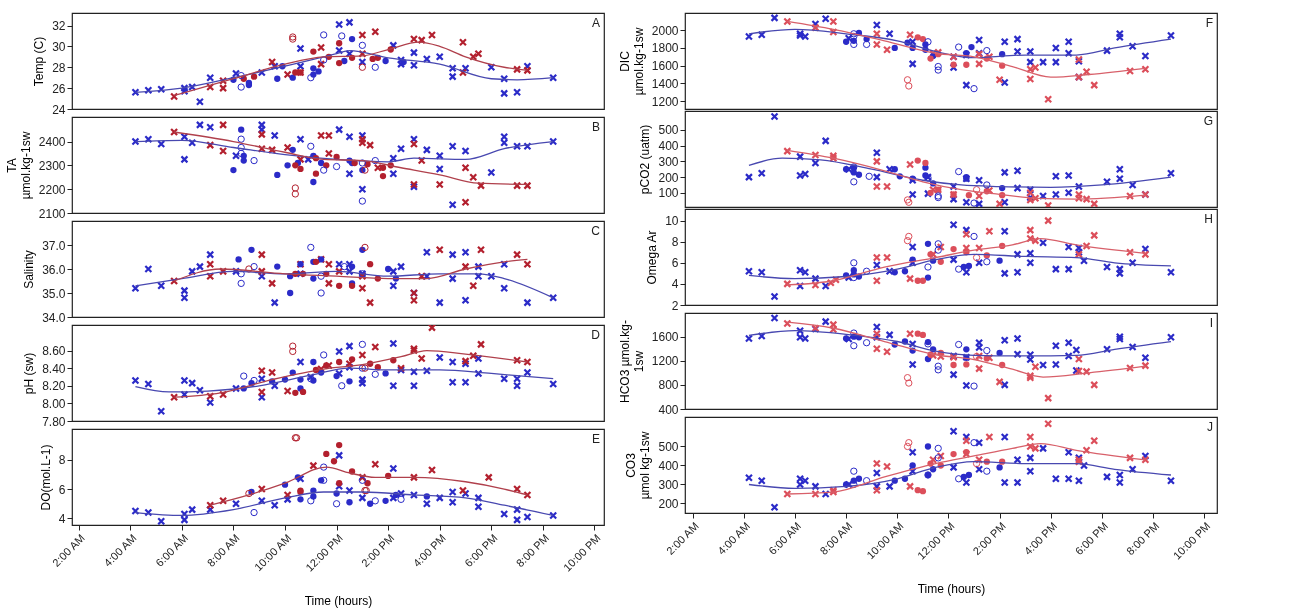 The width and height of the screenshot is (1294, 611). Describe the element at coordinates (52, 165) in the screenshot. I see `y-tick-label: 2300` at that location.